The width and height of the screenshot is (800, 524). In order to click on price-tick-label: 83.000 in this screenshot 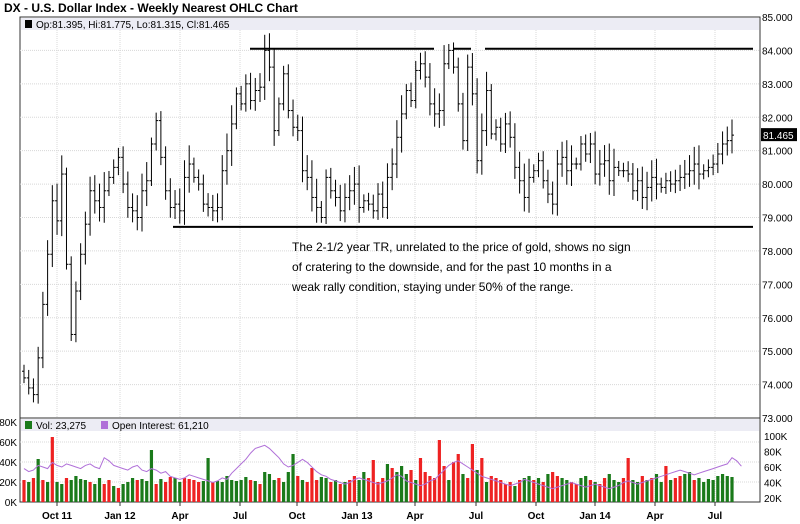, I will do `click(777, 85)`.